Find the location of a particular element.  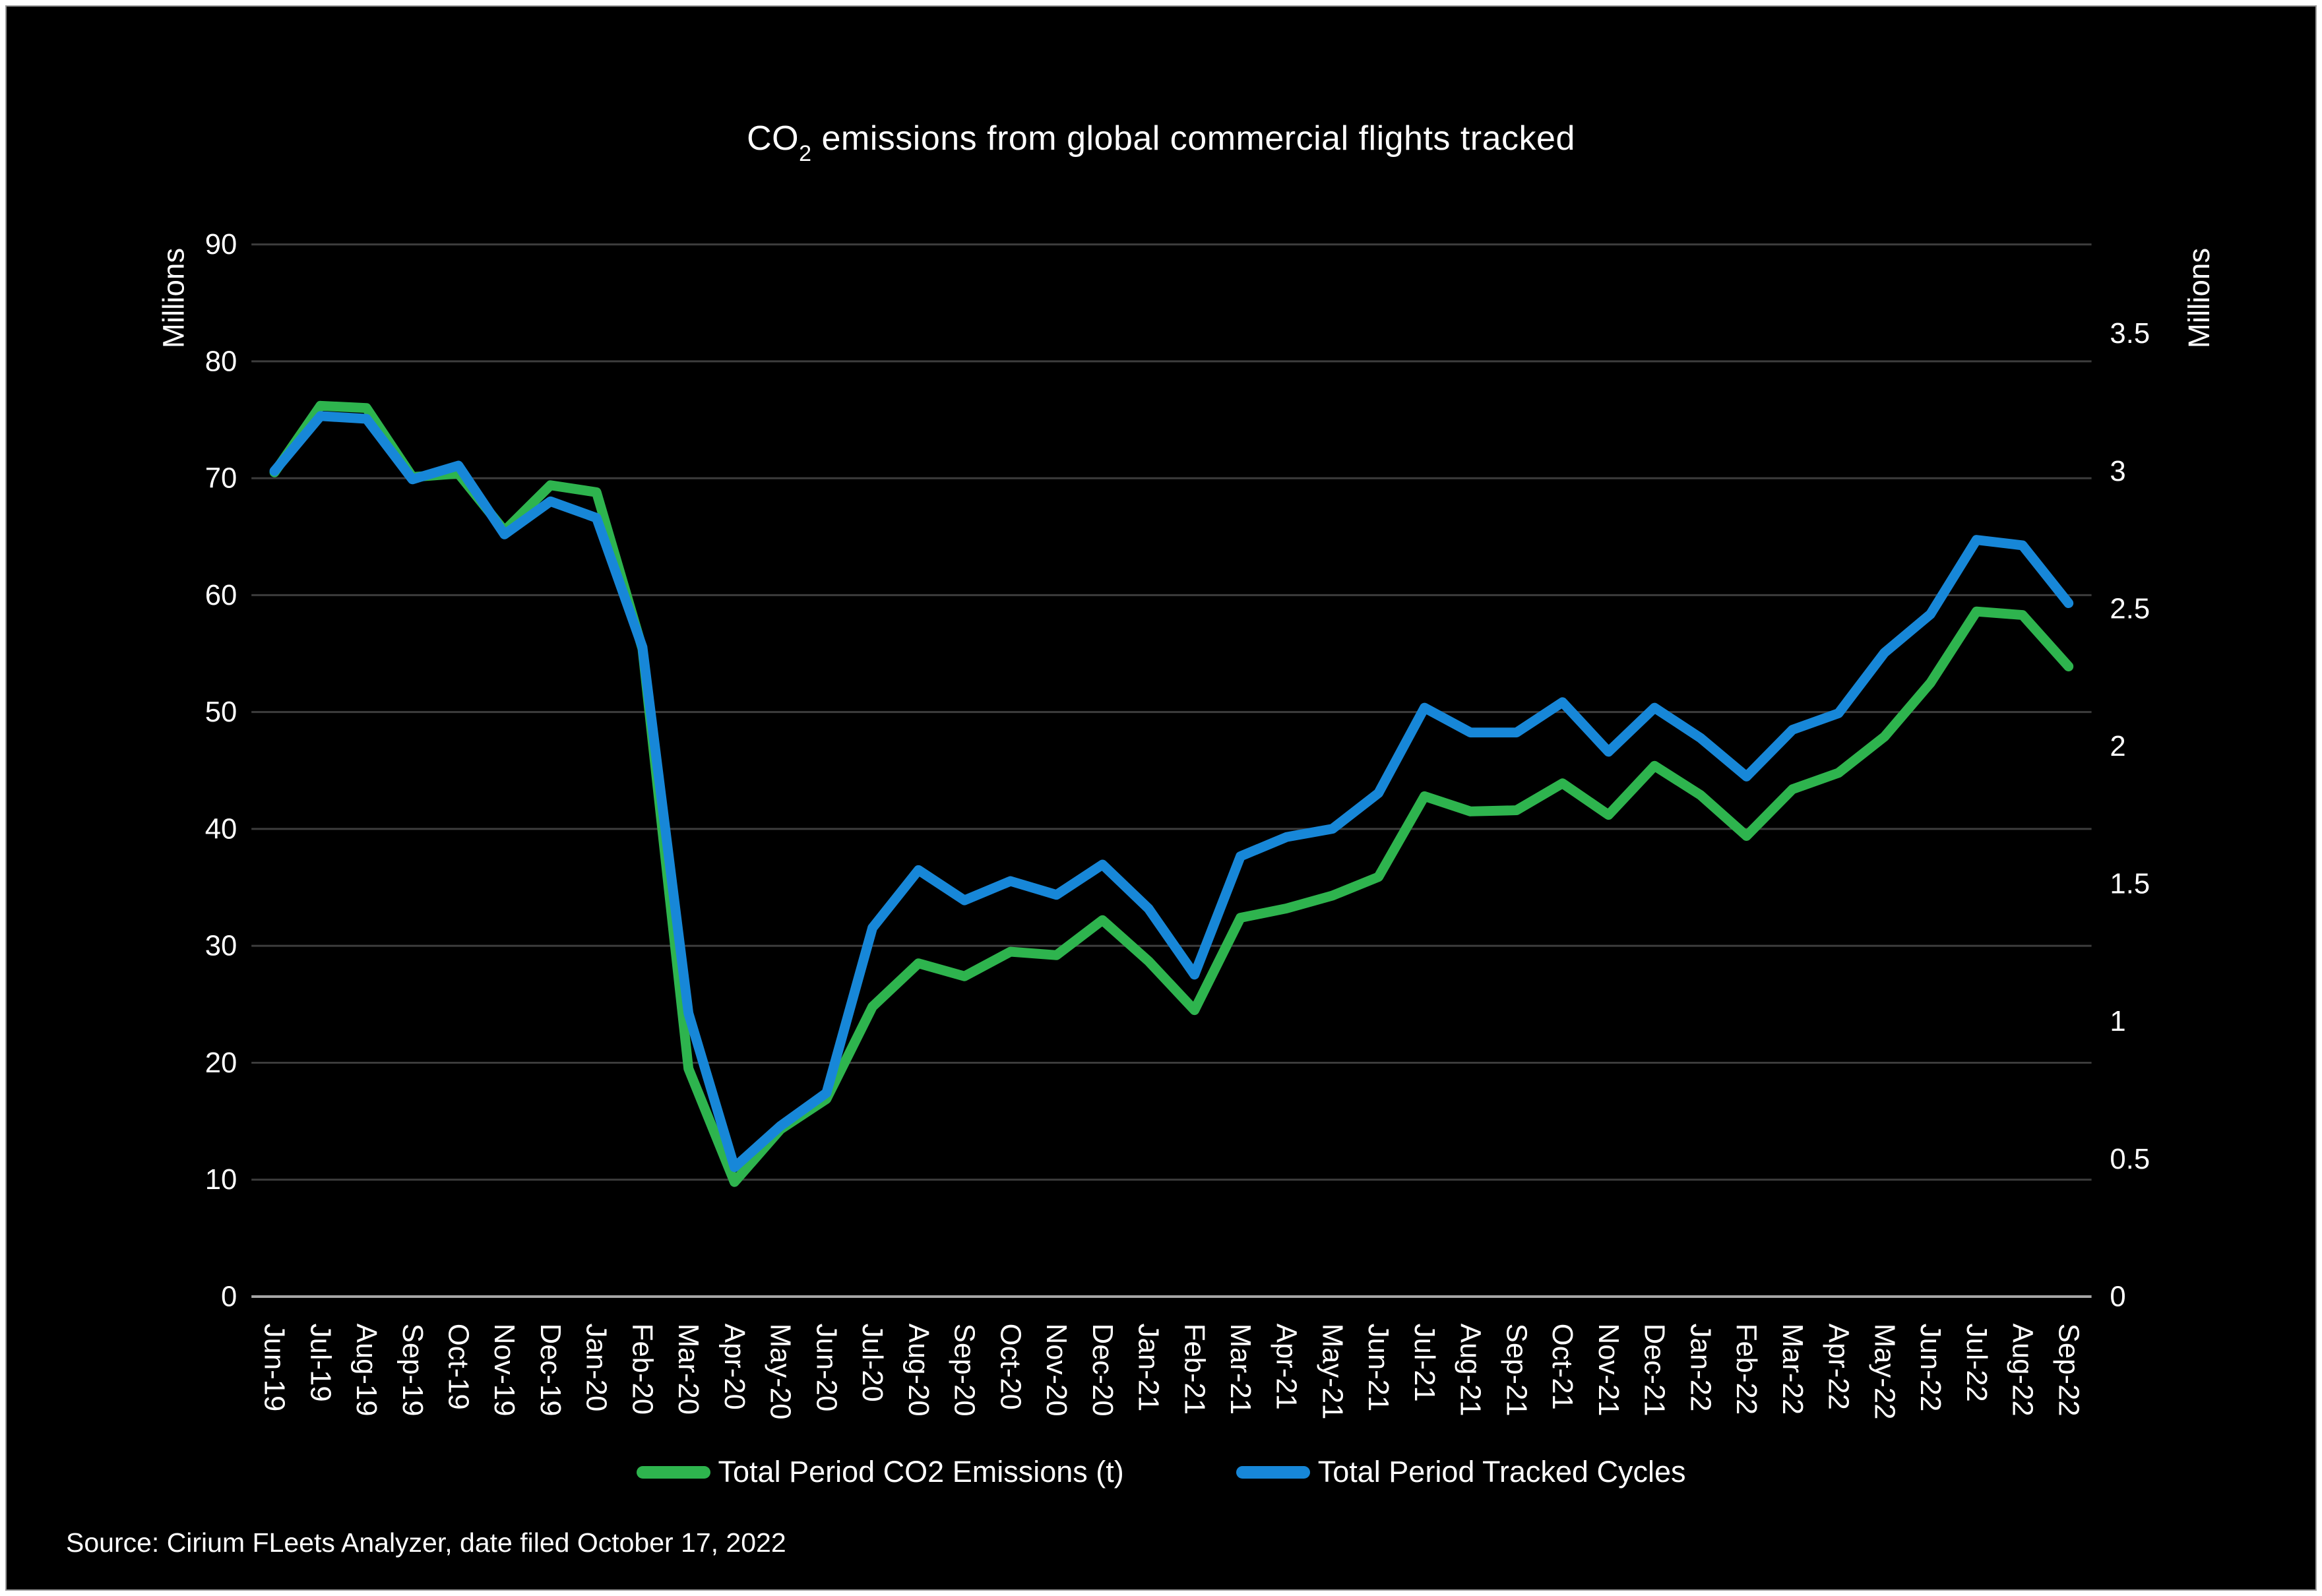

left-axis-tick-label: 30 is located at coordinates (221, 946).